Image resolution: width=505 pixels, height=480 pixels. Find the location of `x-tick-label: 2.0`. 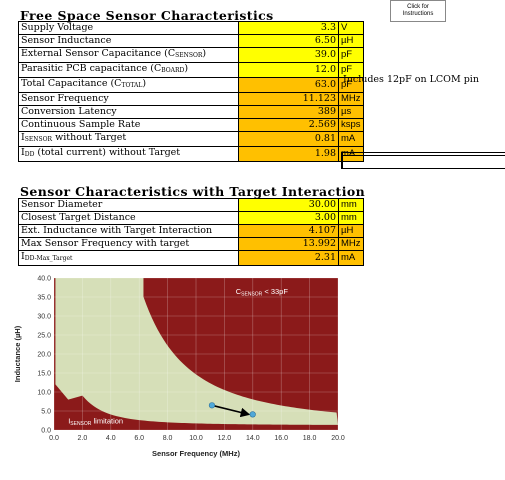

x-tick-label: 2.0 is located at coordinates (83, 438).